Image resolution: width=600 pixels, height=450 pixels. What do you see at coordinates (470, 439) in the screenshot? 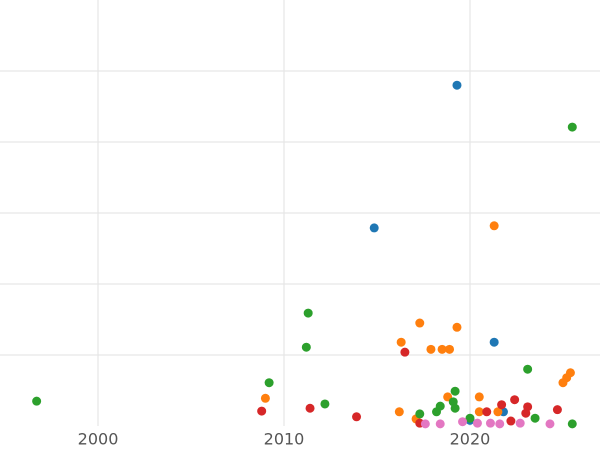
I see `x-tick-label: 2020` at bounding box center [470, 439].